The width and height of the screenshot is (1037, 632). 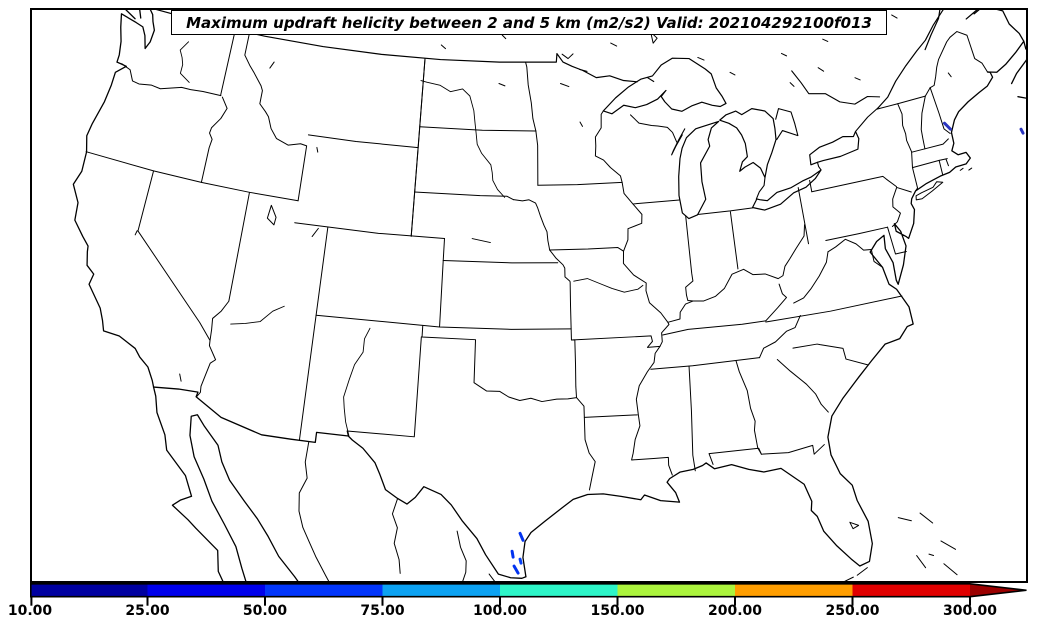 I want to click on colorbar-tick-label: 10.00, so click(x=30, y=611).